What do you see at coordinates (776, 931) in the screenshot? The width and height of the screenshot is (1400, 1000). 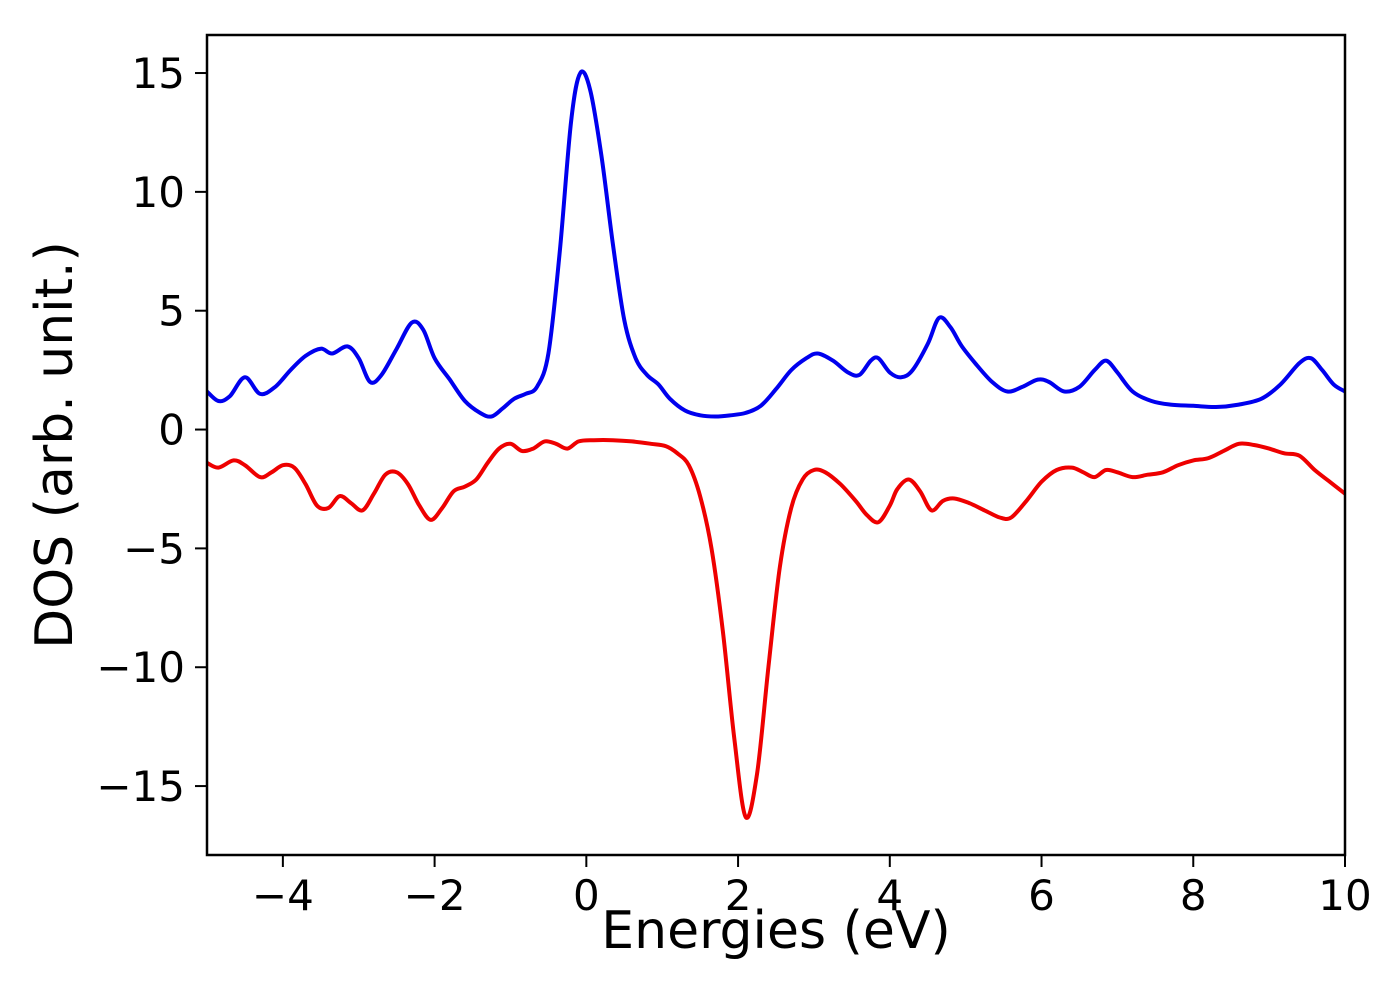 I see `x-axis-label: Energies (eV)` at bounding box center [776, 931].